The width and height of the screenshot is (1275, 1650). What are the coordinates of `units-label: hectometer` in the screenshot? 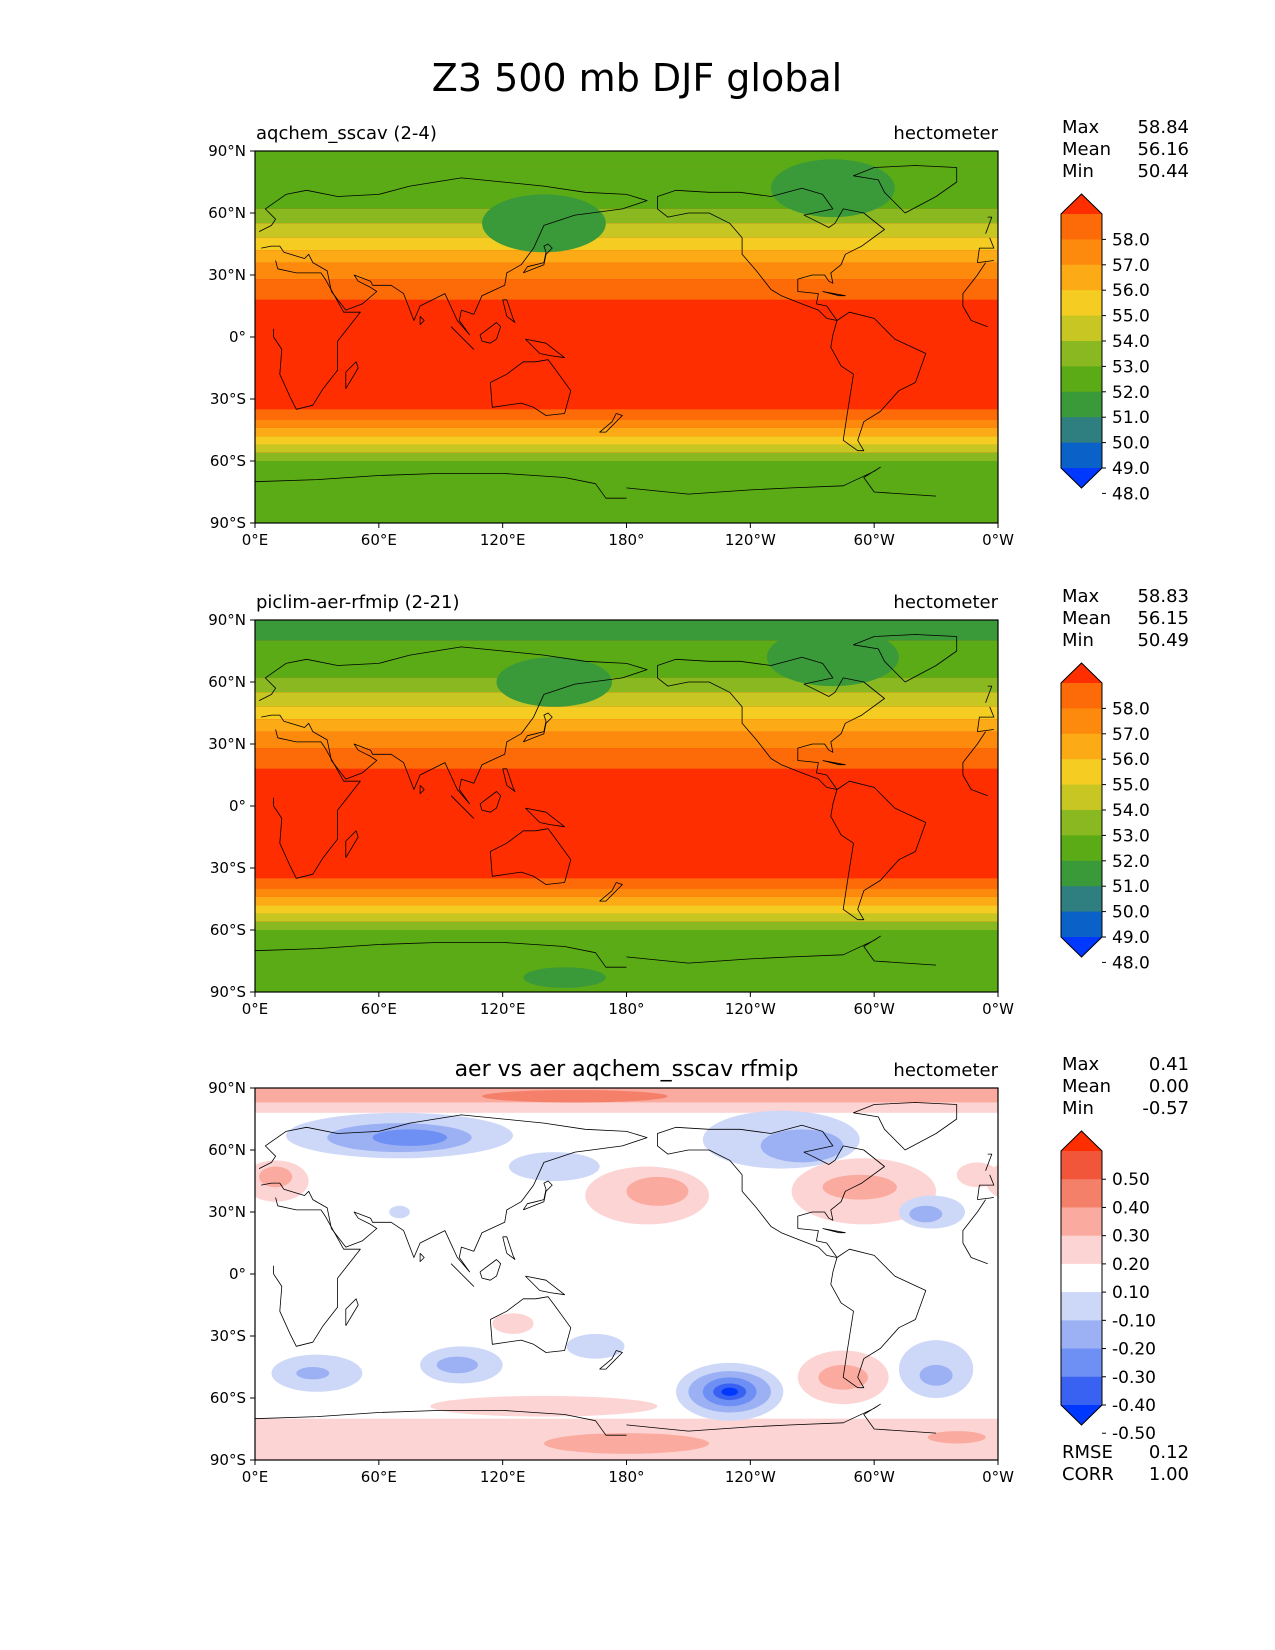 It's located at (945, 1070).